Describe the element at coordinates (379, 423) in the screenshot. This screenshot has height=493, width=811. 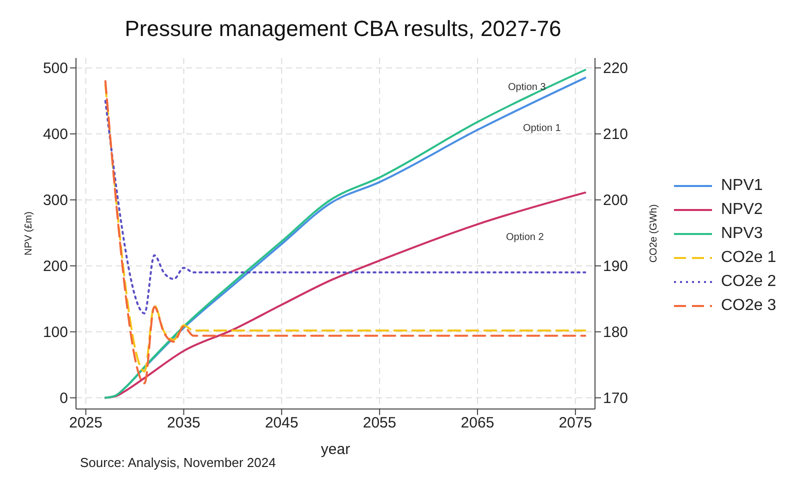
I see `x-tick-label: 2055` at that location.